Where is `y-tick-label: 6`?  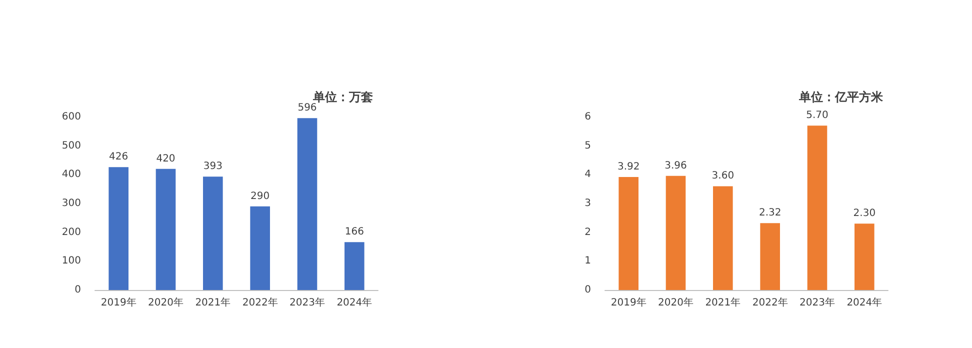 y-tick-label: 6 is located at coordinates (587, 117).